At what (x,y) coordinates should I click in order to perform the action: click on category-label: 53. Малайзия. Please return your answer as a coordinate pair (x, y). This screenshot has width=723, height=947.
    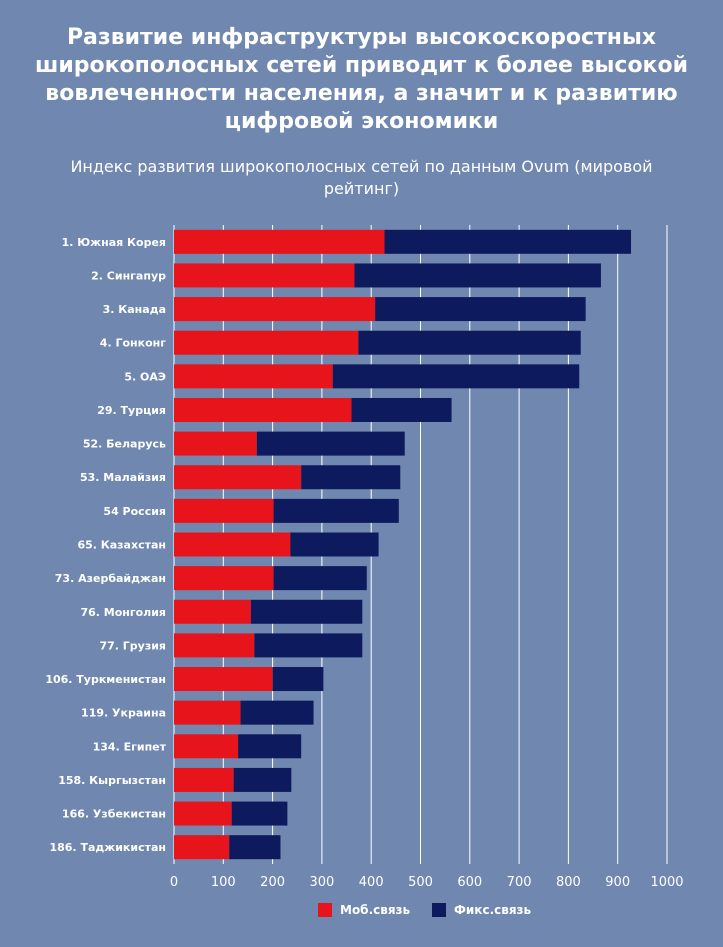
    Looking at the image, I should click on (123, 477).